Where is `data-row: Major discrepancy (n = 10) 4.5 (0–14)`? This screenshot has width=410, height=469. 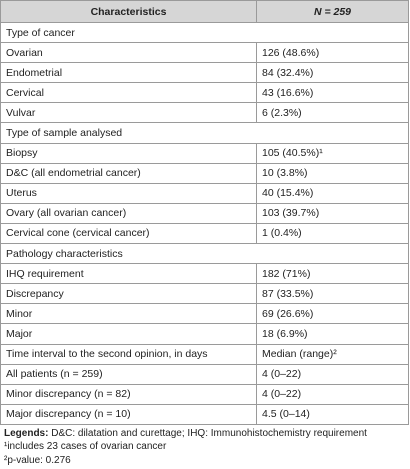
data-row: Major discrepancy (n = 10) 4.5 (0–14) is located at coordinates (204, 414).